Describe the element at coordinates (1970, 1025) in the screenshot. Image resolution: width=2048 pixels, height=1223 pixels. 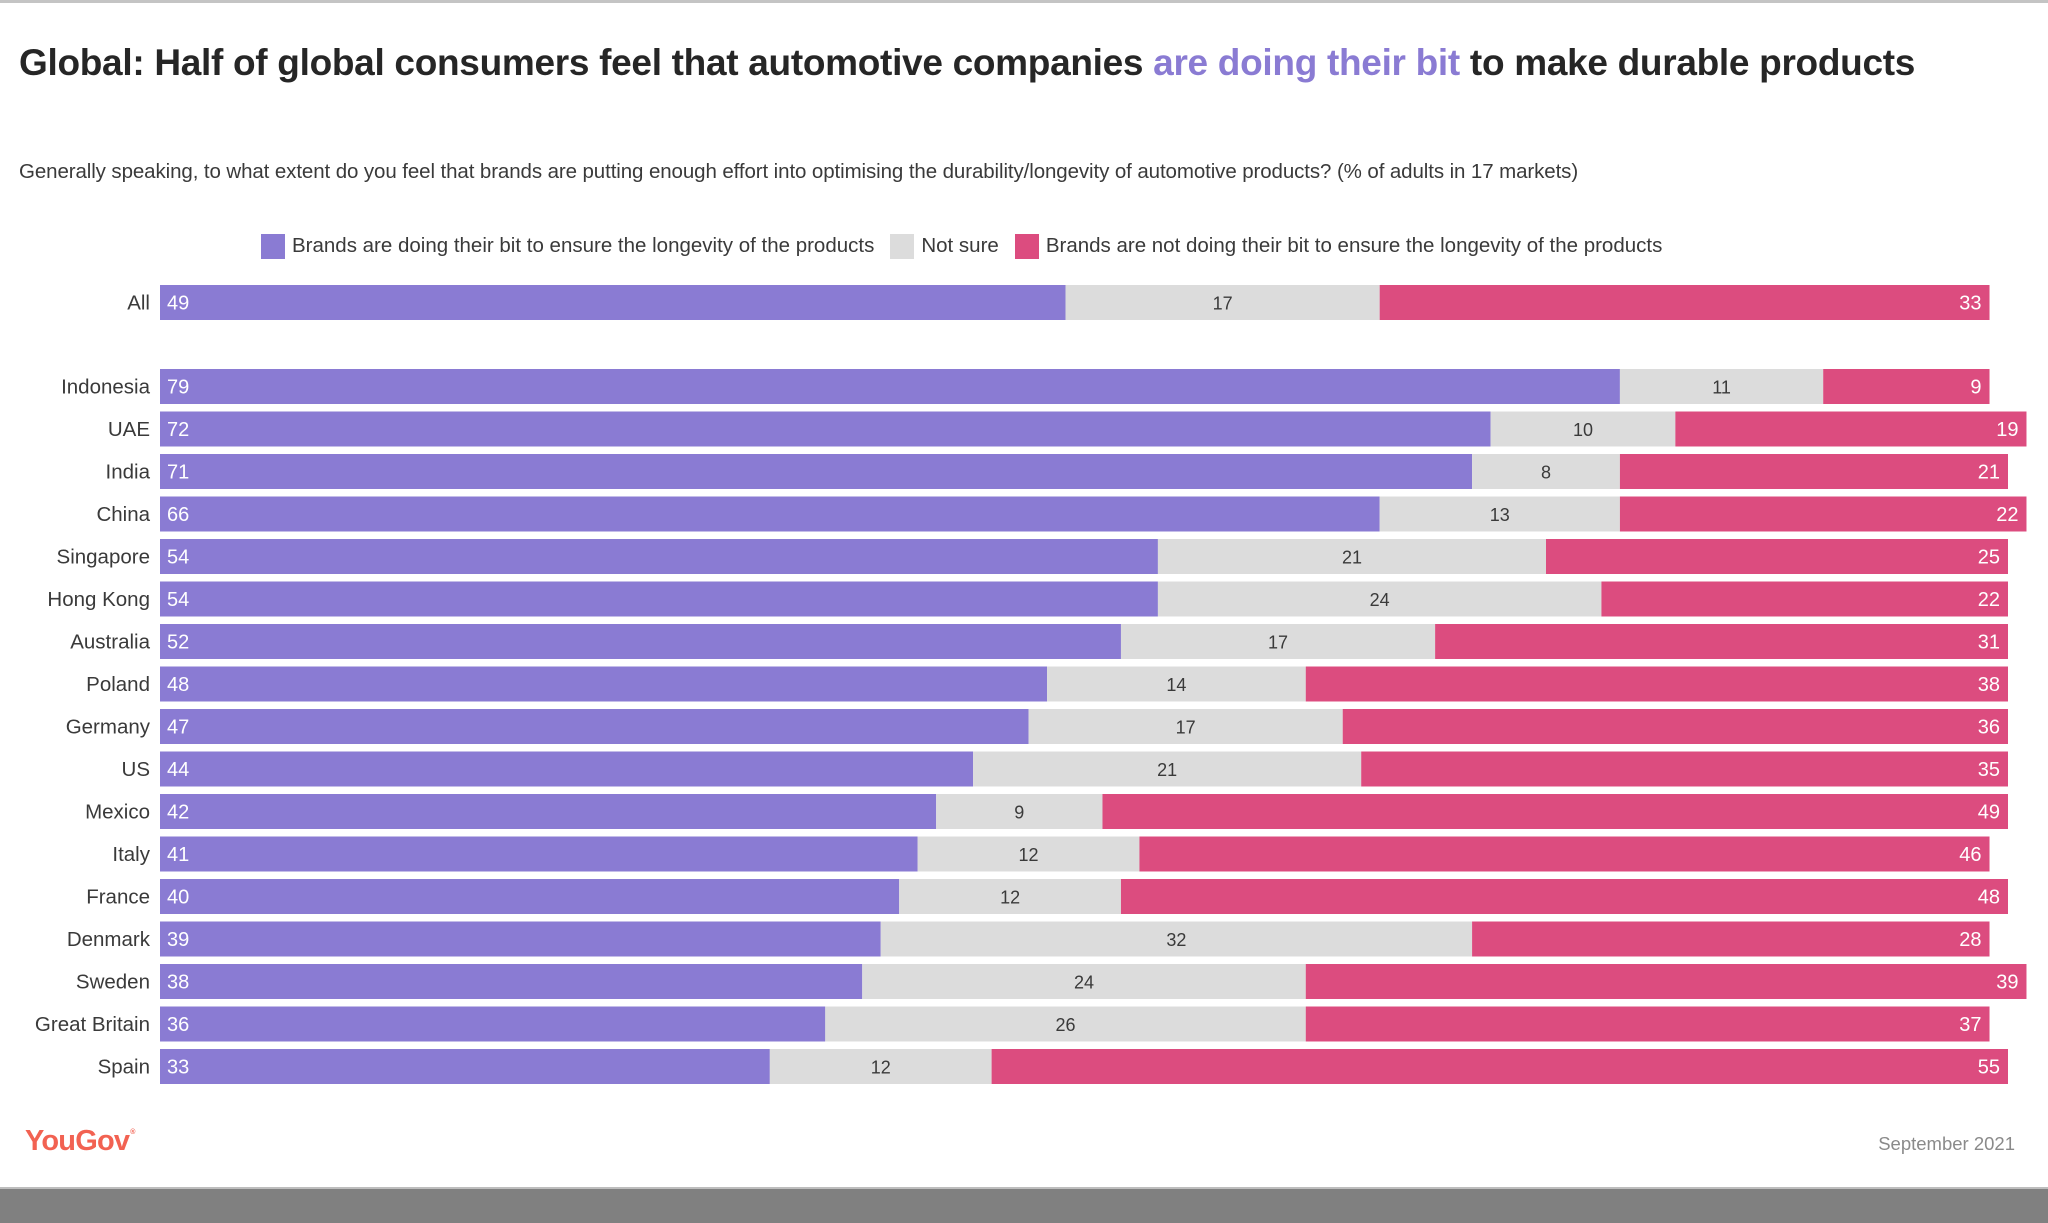
I see `data-label-not-doing: 37` at that location.